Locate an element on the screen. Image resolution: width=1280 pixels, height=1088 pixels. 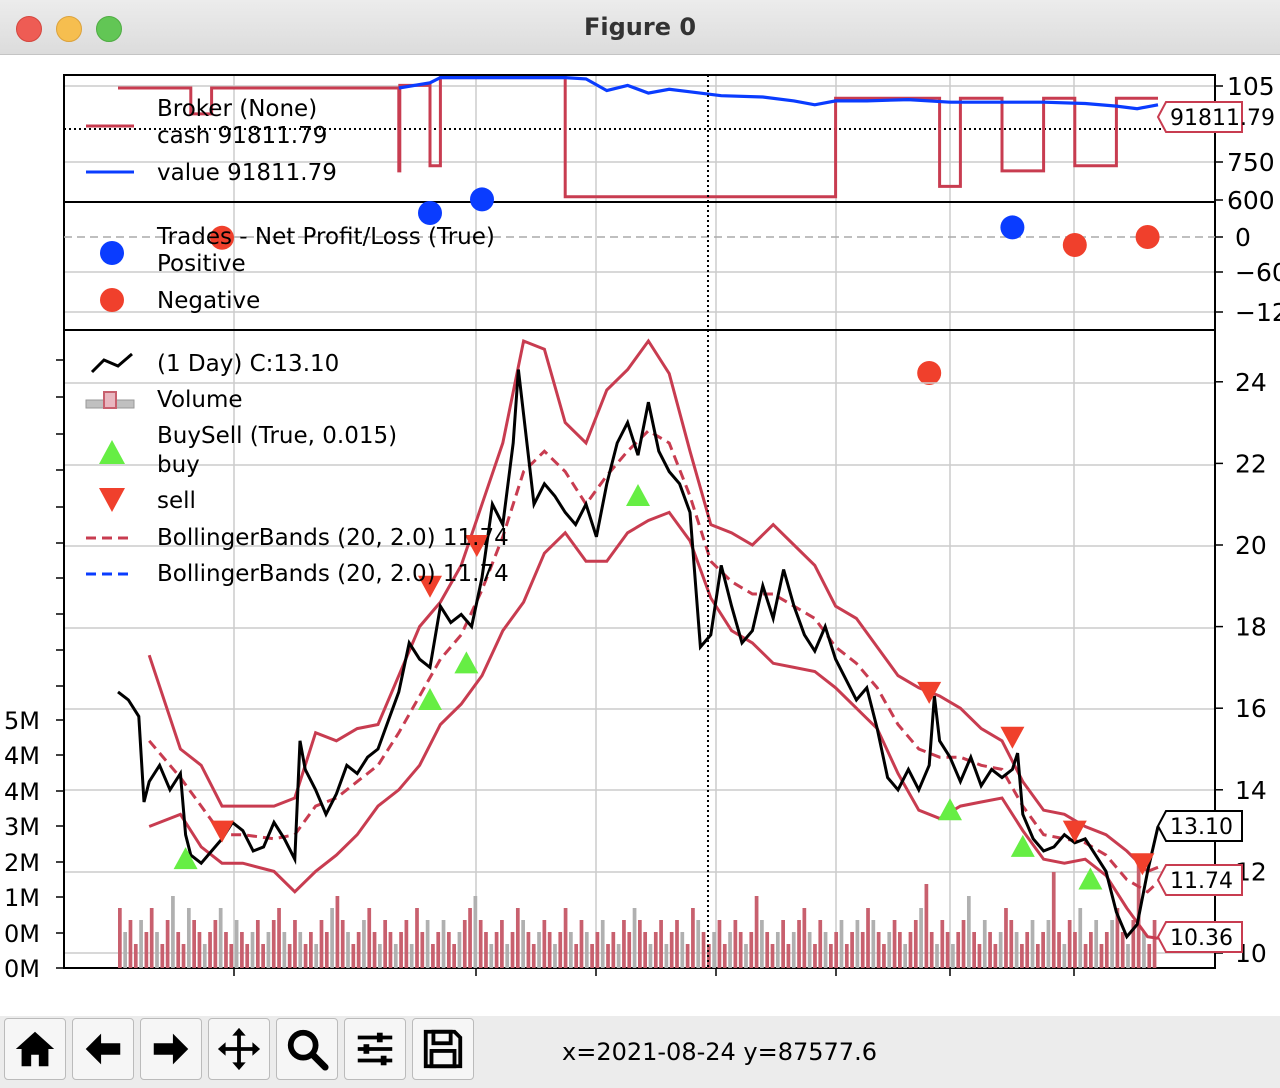
y-tick-label: 0 is located at coordinates (1243, 237).